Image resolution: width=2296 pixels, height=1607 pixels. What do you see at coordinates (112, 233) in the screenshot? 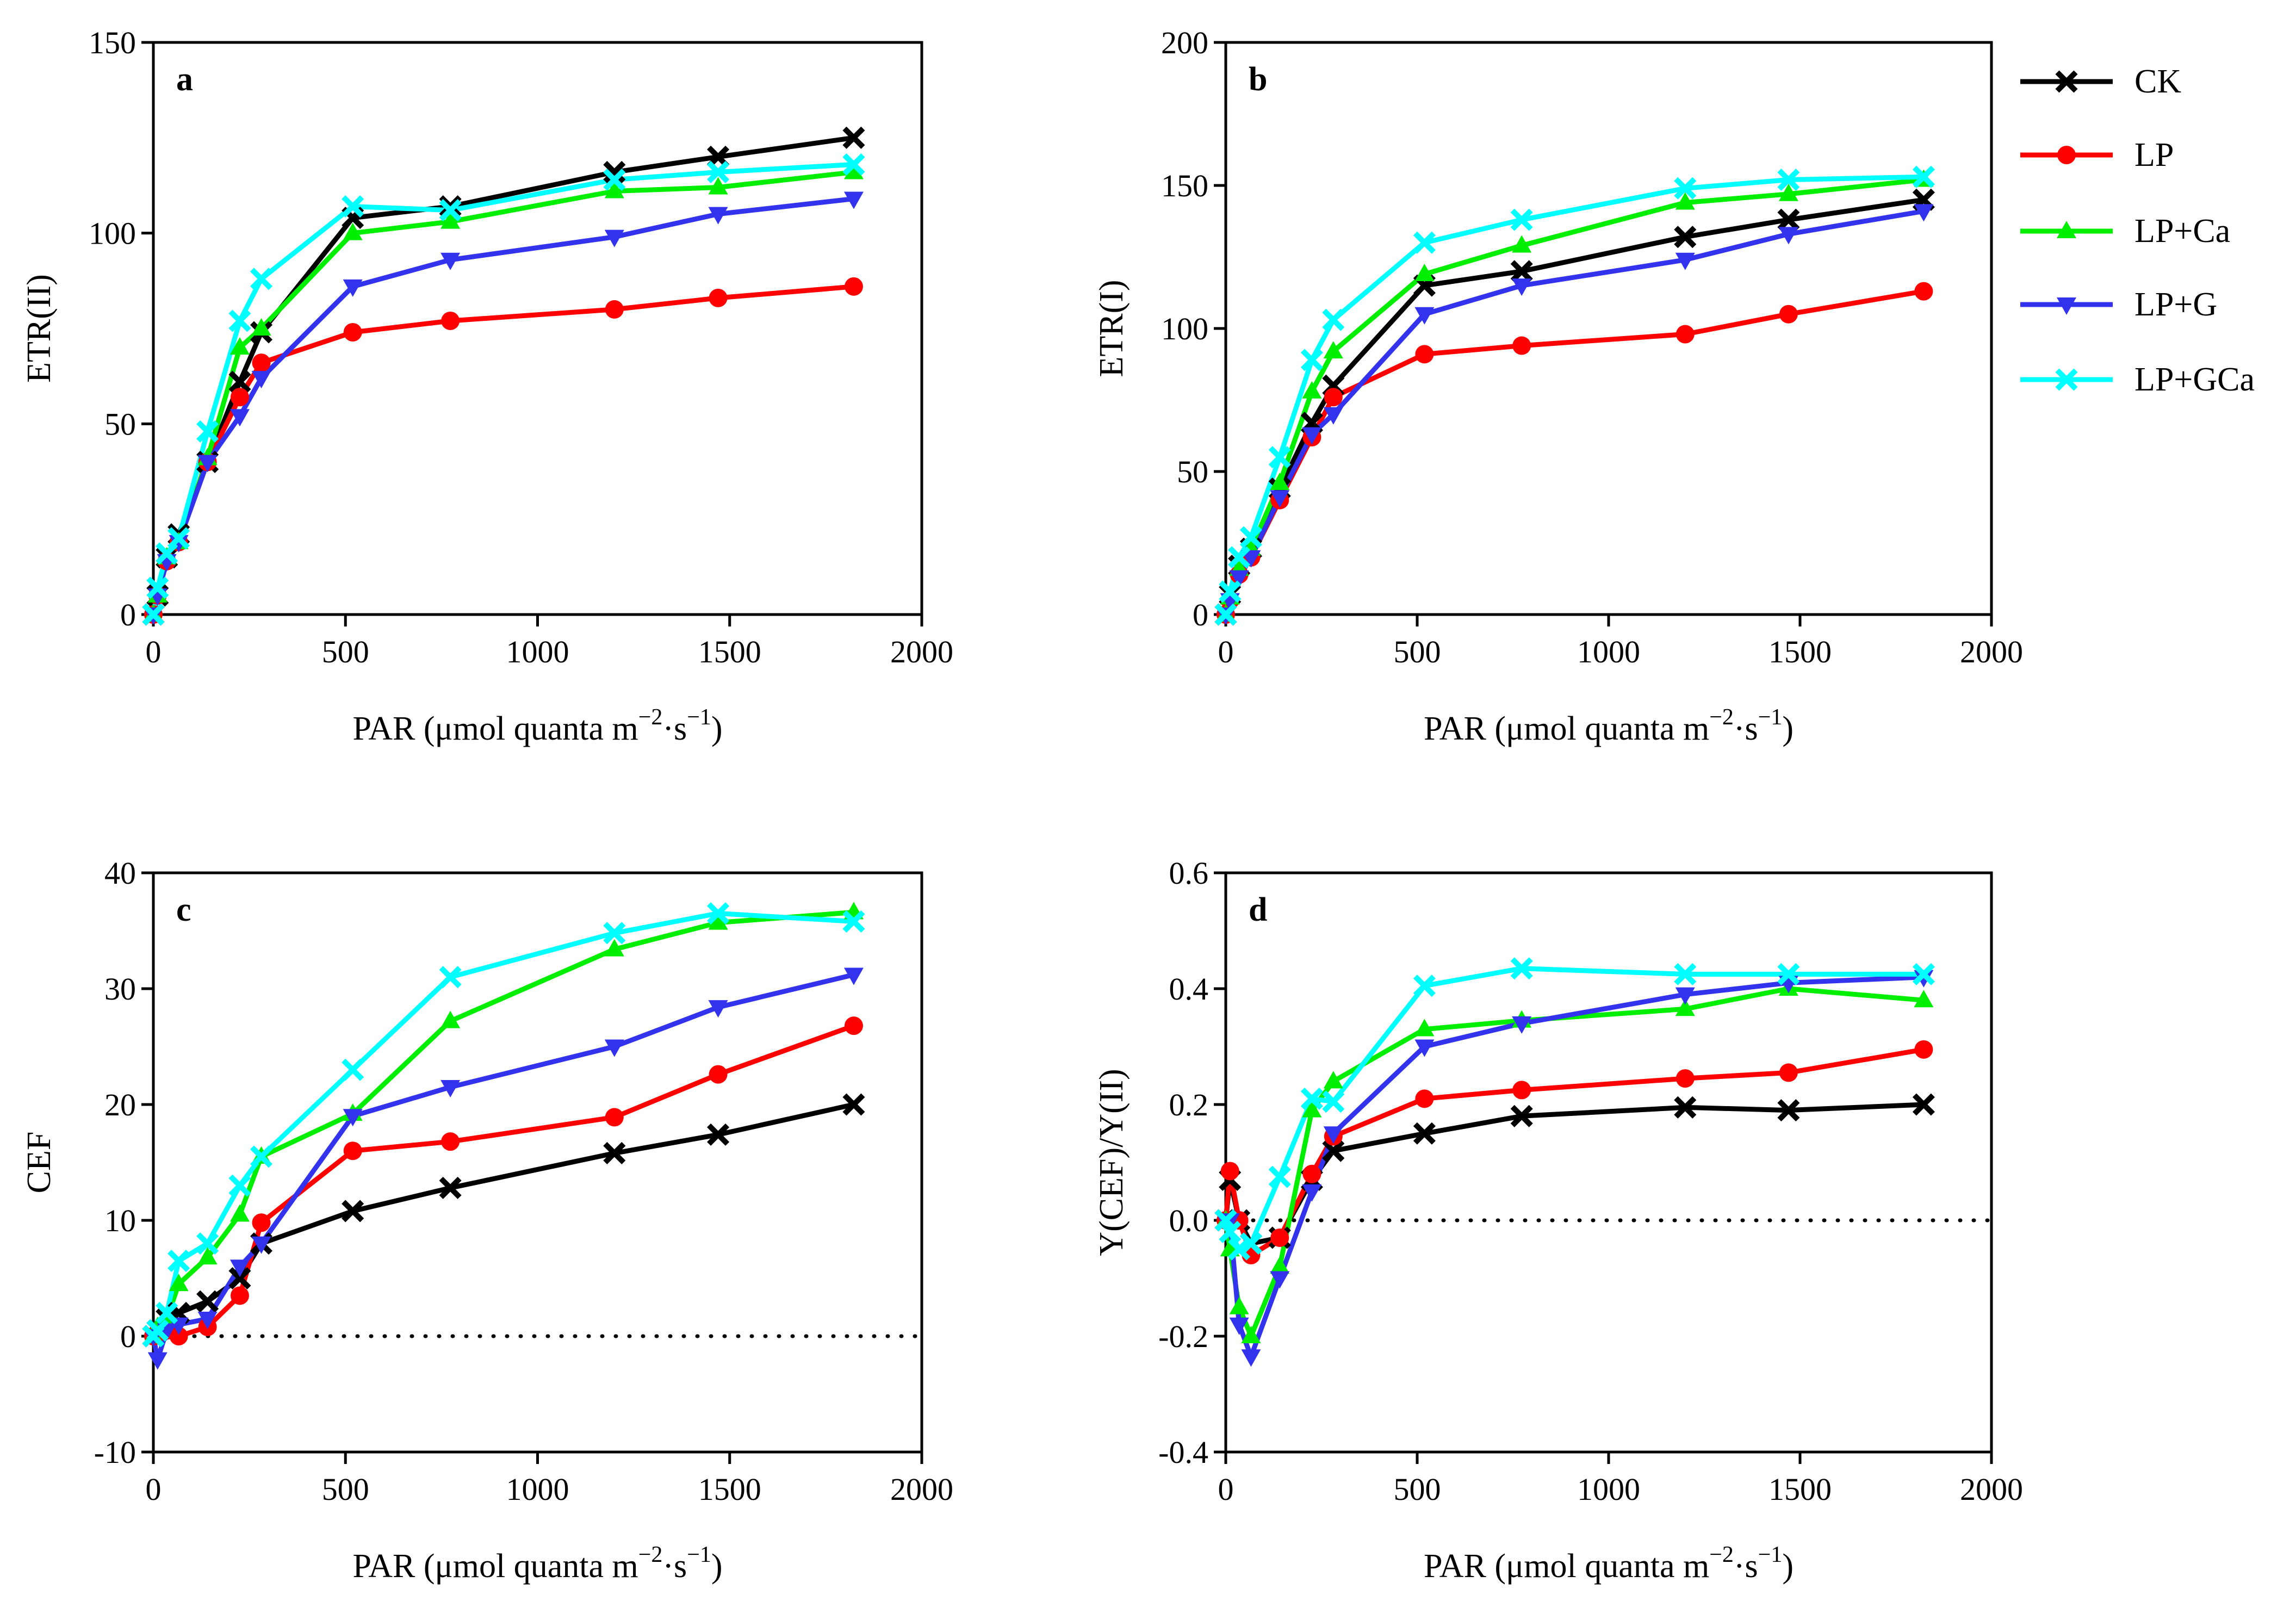
I see `y-tick-label: 100` at bounding box center [112, 233].